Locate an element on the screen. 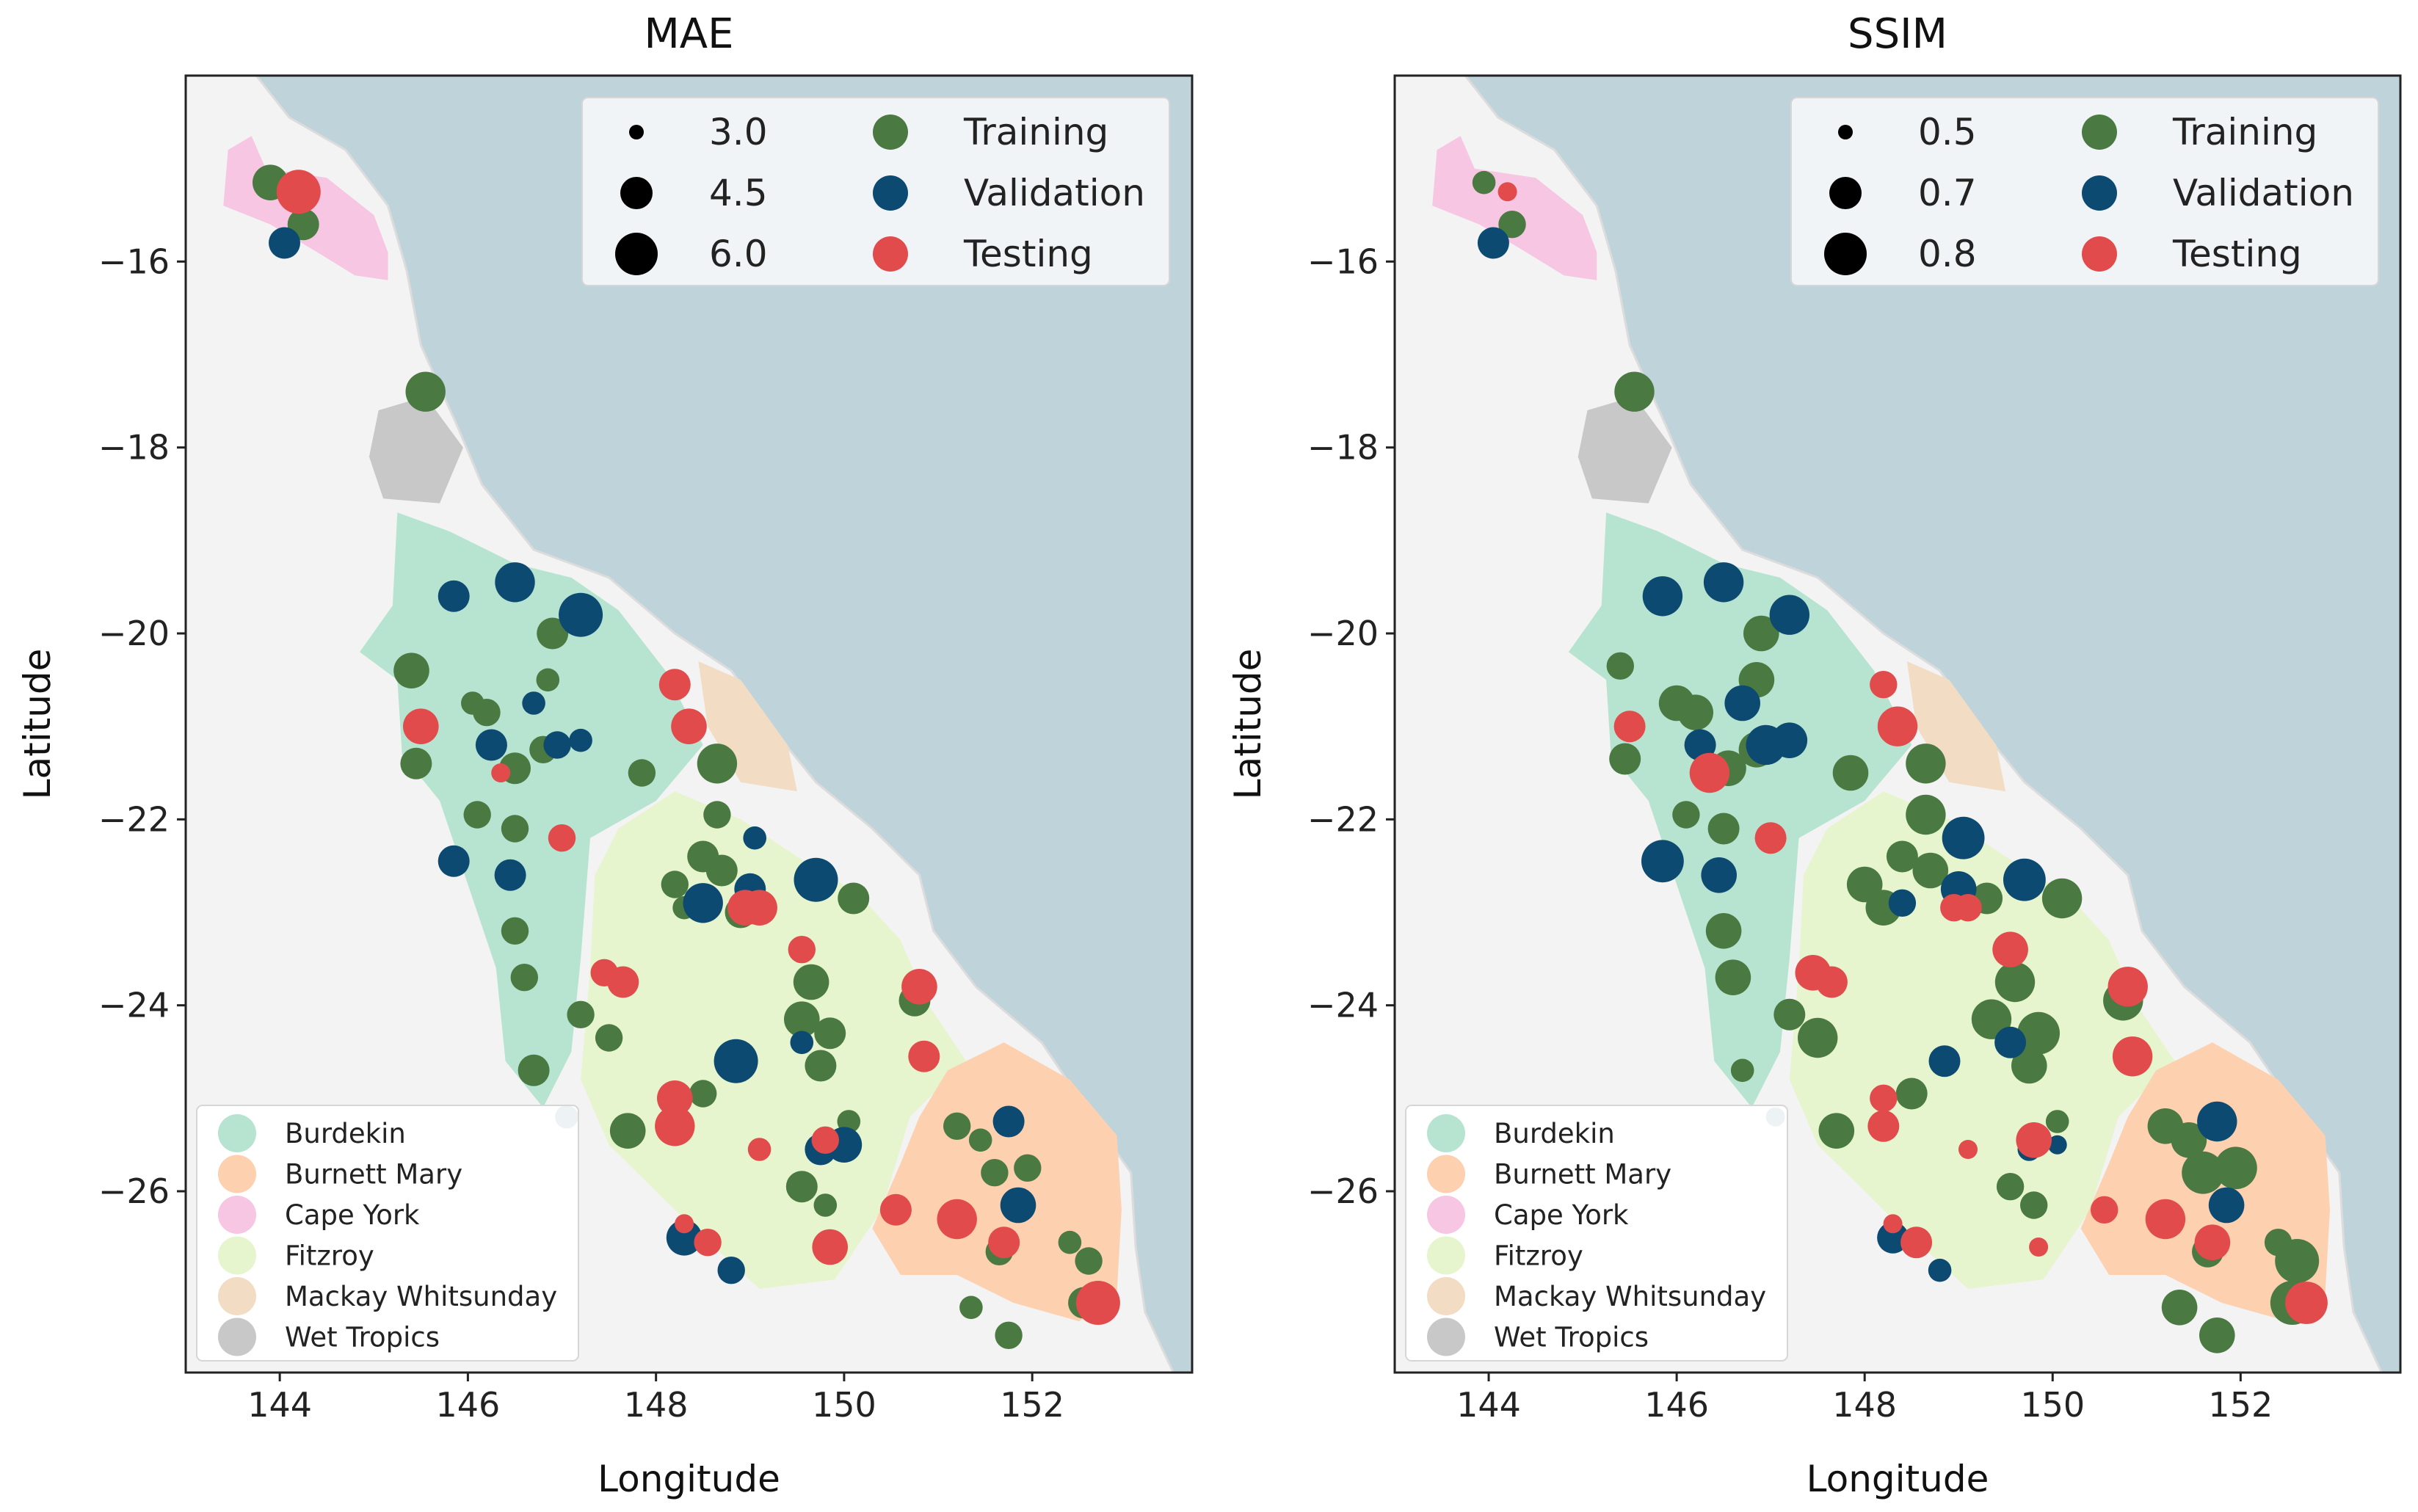 Image resolution: width=2418 pixels, height=1512 pixels. size-split-legend: 3.0 4.5 6.0 Training Validation Testing is located at coordinates (876, 192).